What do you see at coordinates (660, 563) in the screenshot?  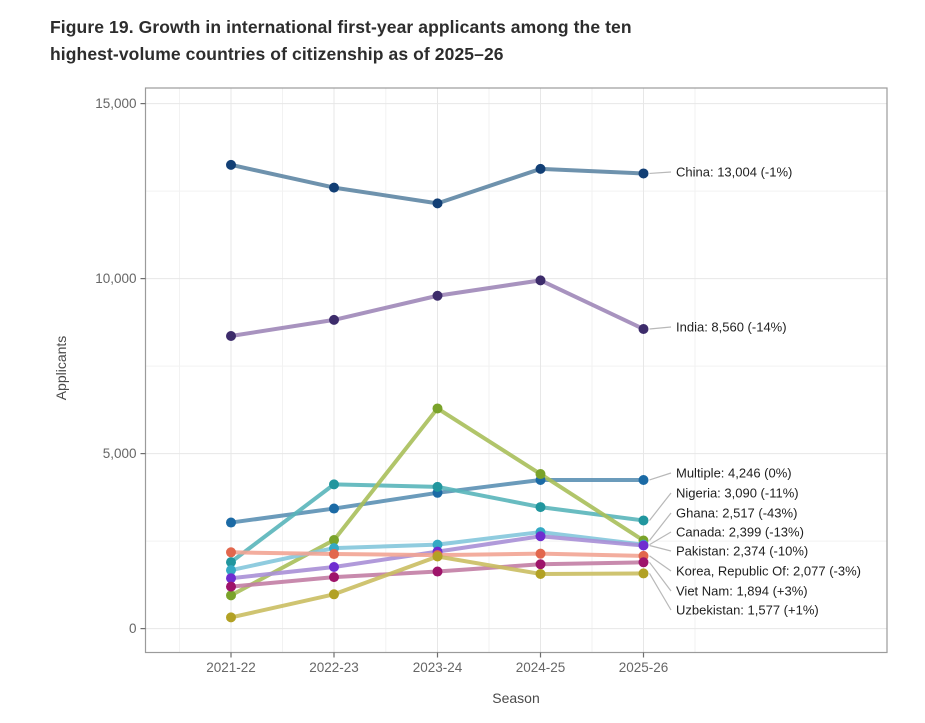 I see `leader-line-korea-republic-of` at bounding box center [660, 563].